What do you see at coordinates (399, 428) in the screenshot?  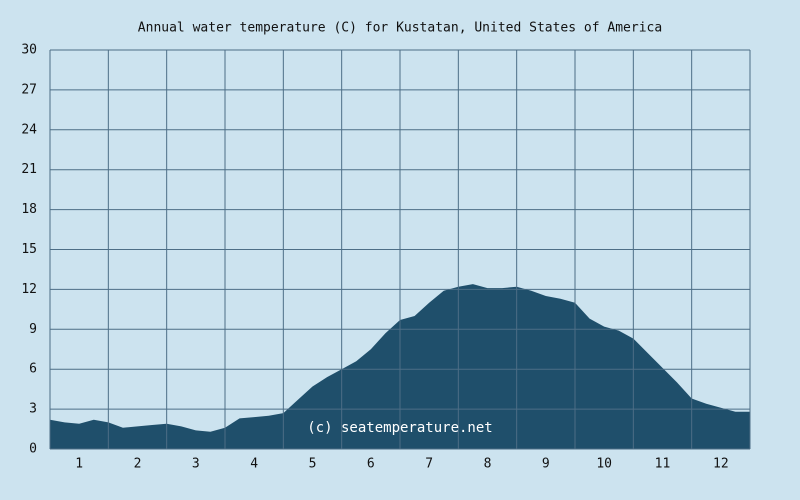 I see `watermark: (c) seatemperature.net` at bounding box center [399, 428].